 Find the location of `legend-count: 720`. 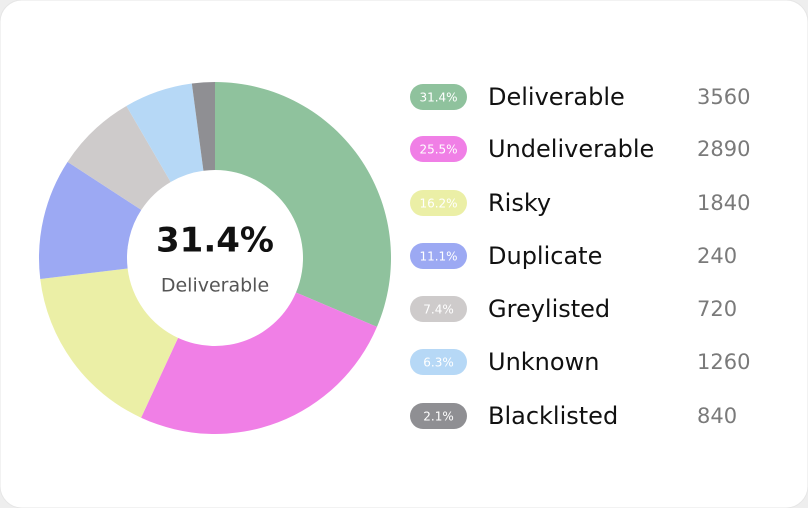

legend-count: 720 is located at coordinates (717, 309).